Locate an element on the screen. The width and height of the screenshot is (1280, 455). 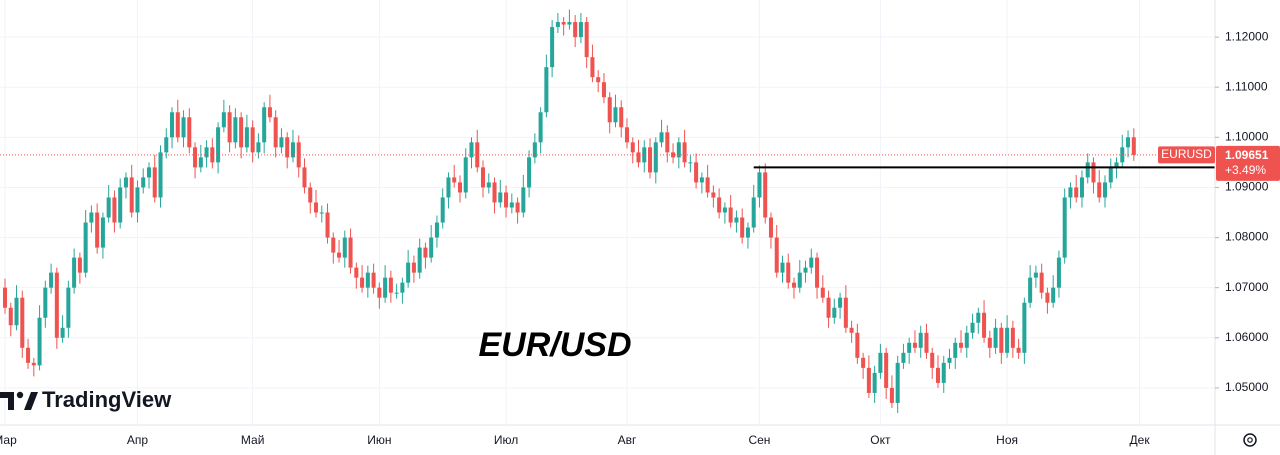
symbol-badge is located at coordinates (1186, 155).